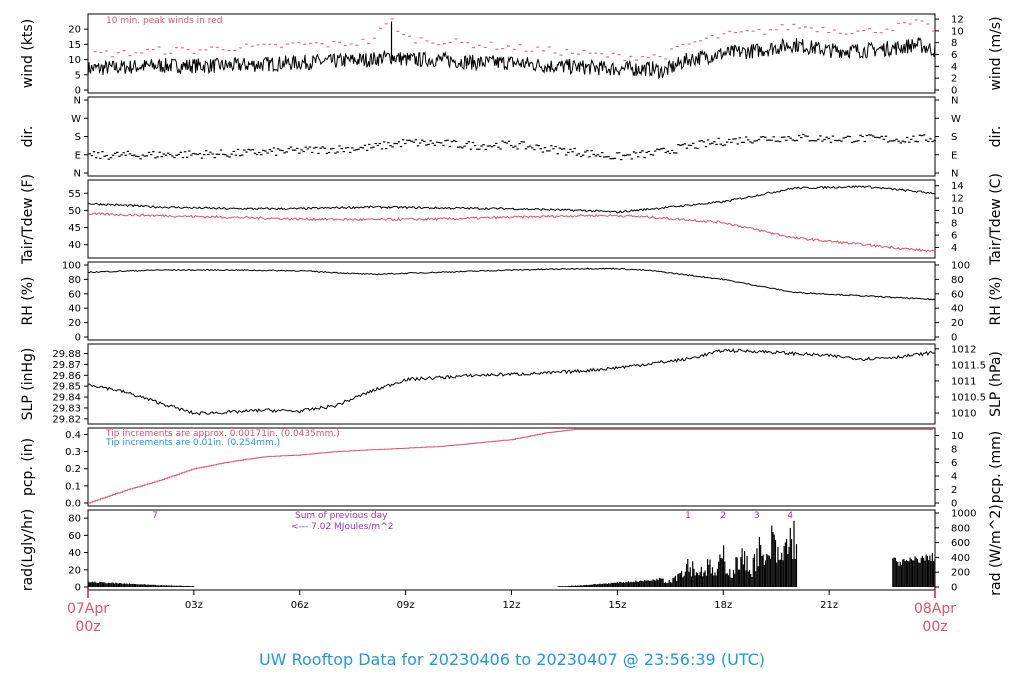 Image resolution: width=1024 pixels, height=700 pixels. I want to click on tair-line, so click(511, 199).